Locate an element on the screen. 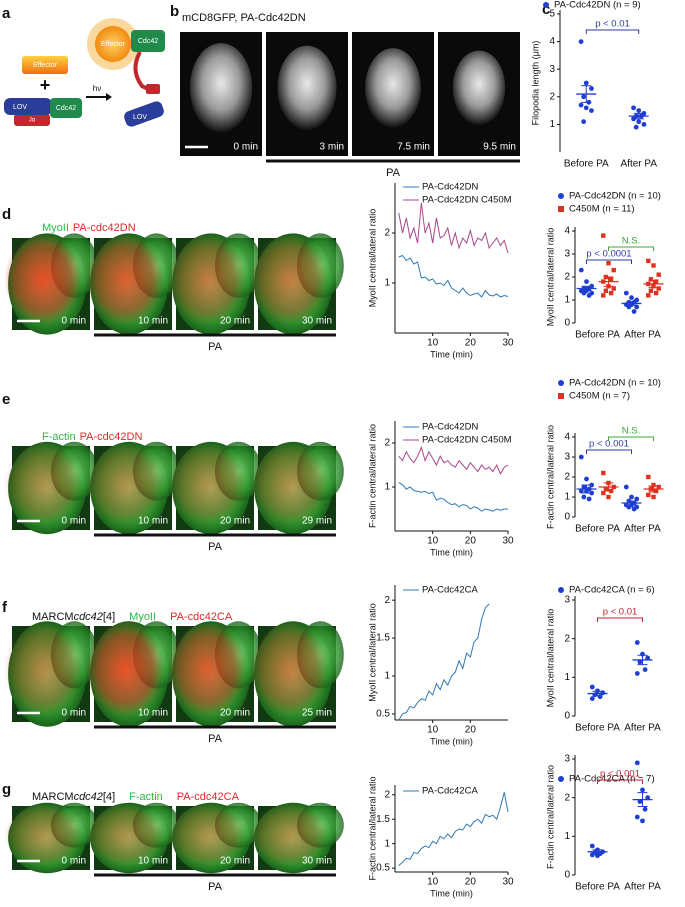  significance-label: N.S. is located at coordinates (631, 431).